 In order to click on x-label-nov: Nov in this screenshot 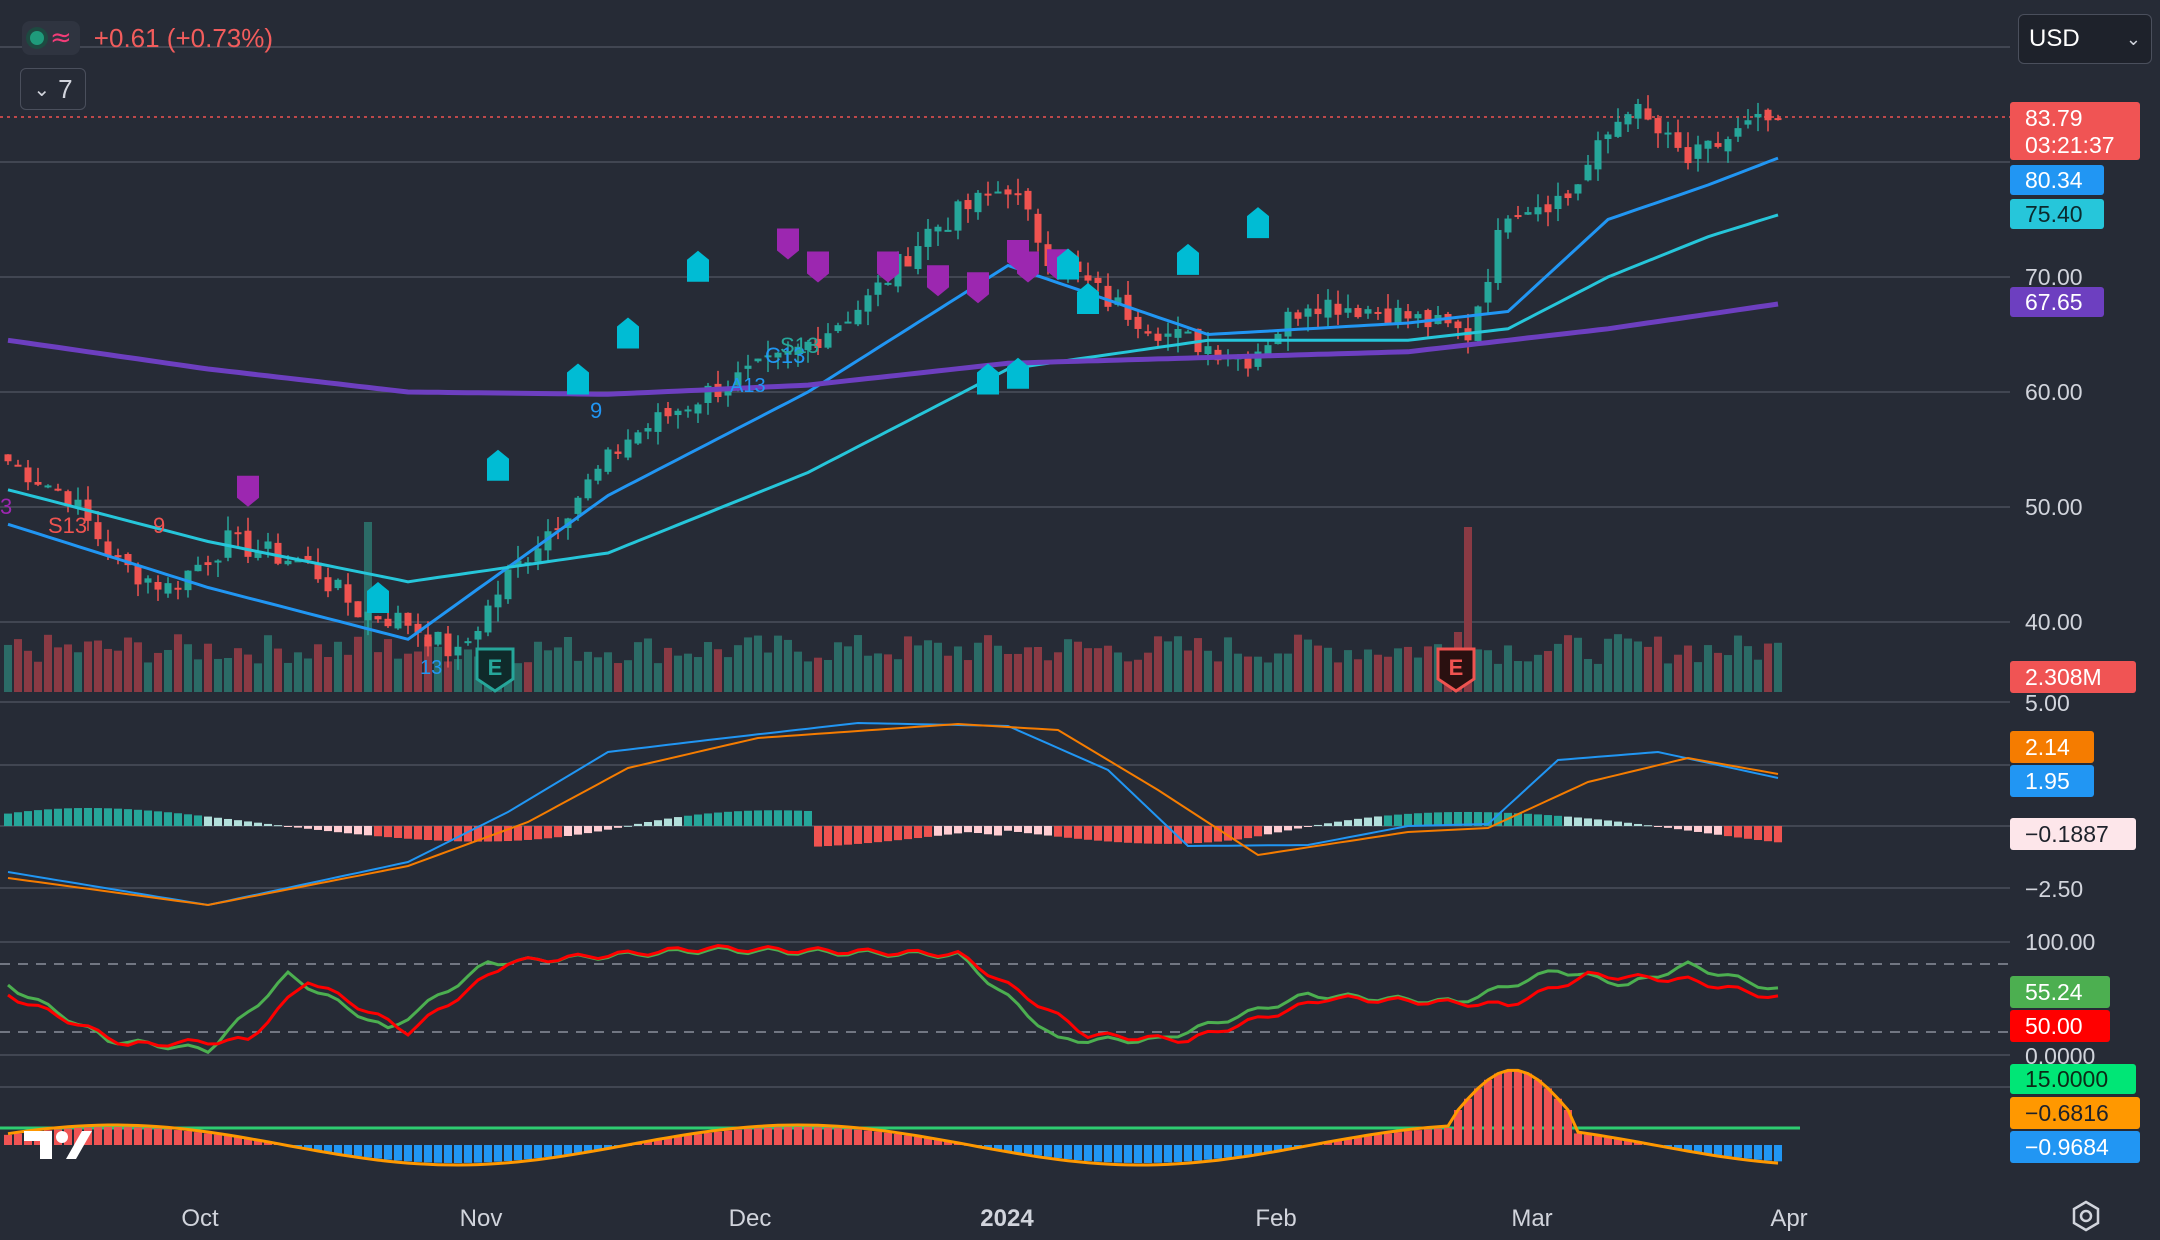, I will do `click(481, 1218)`.